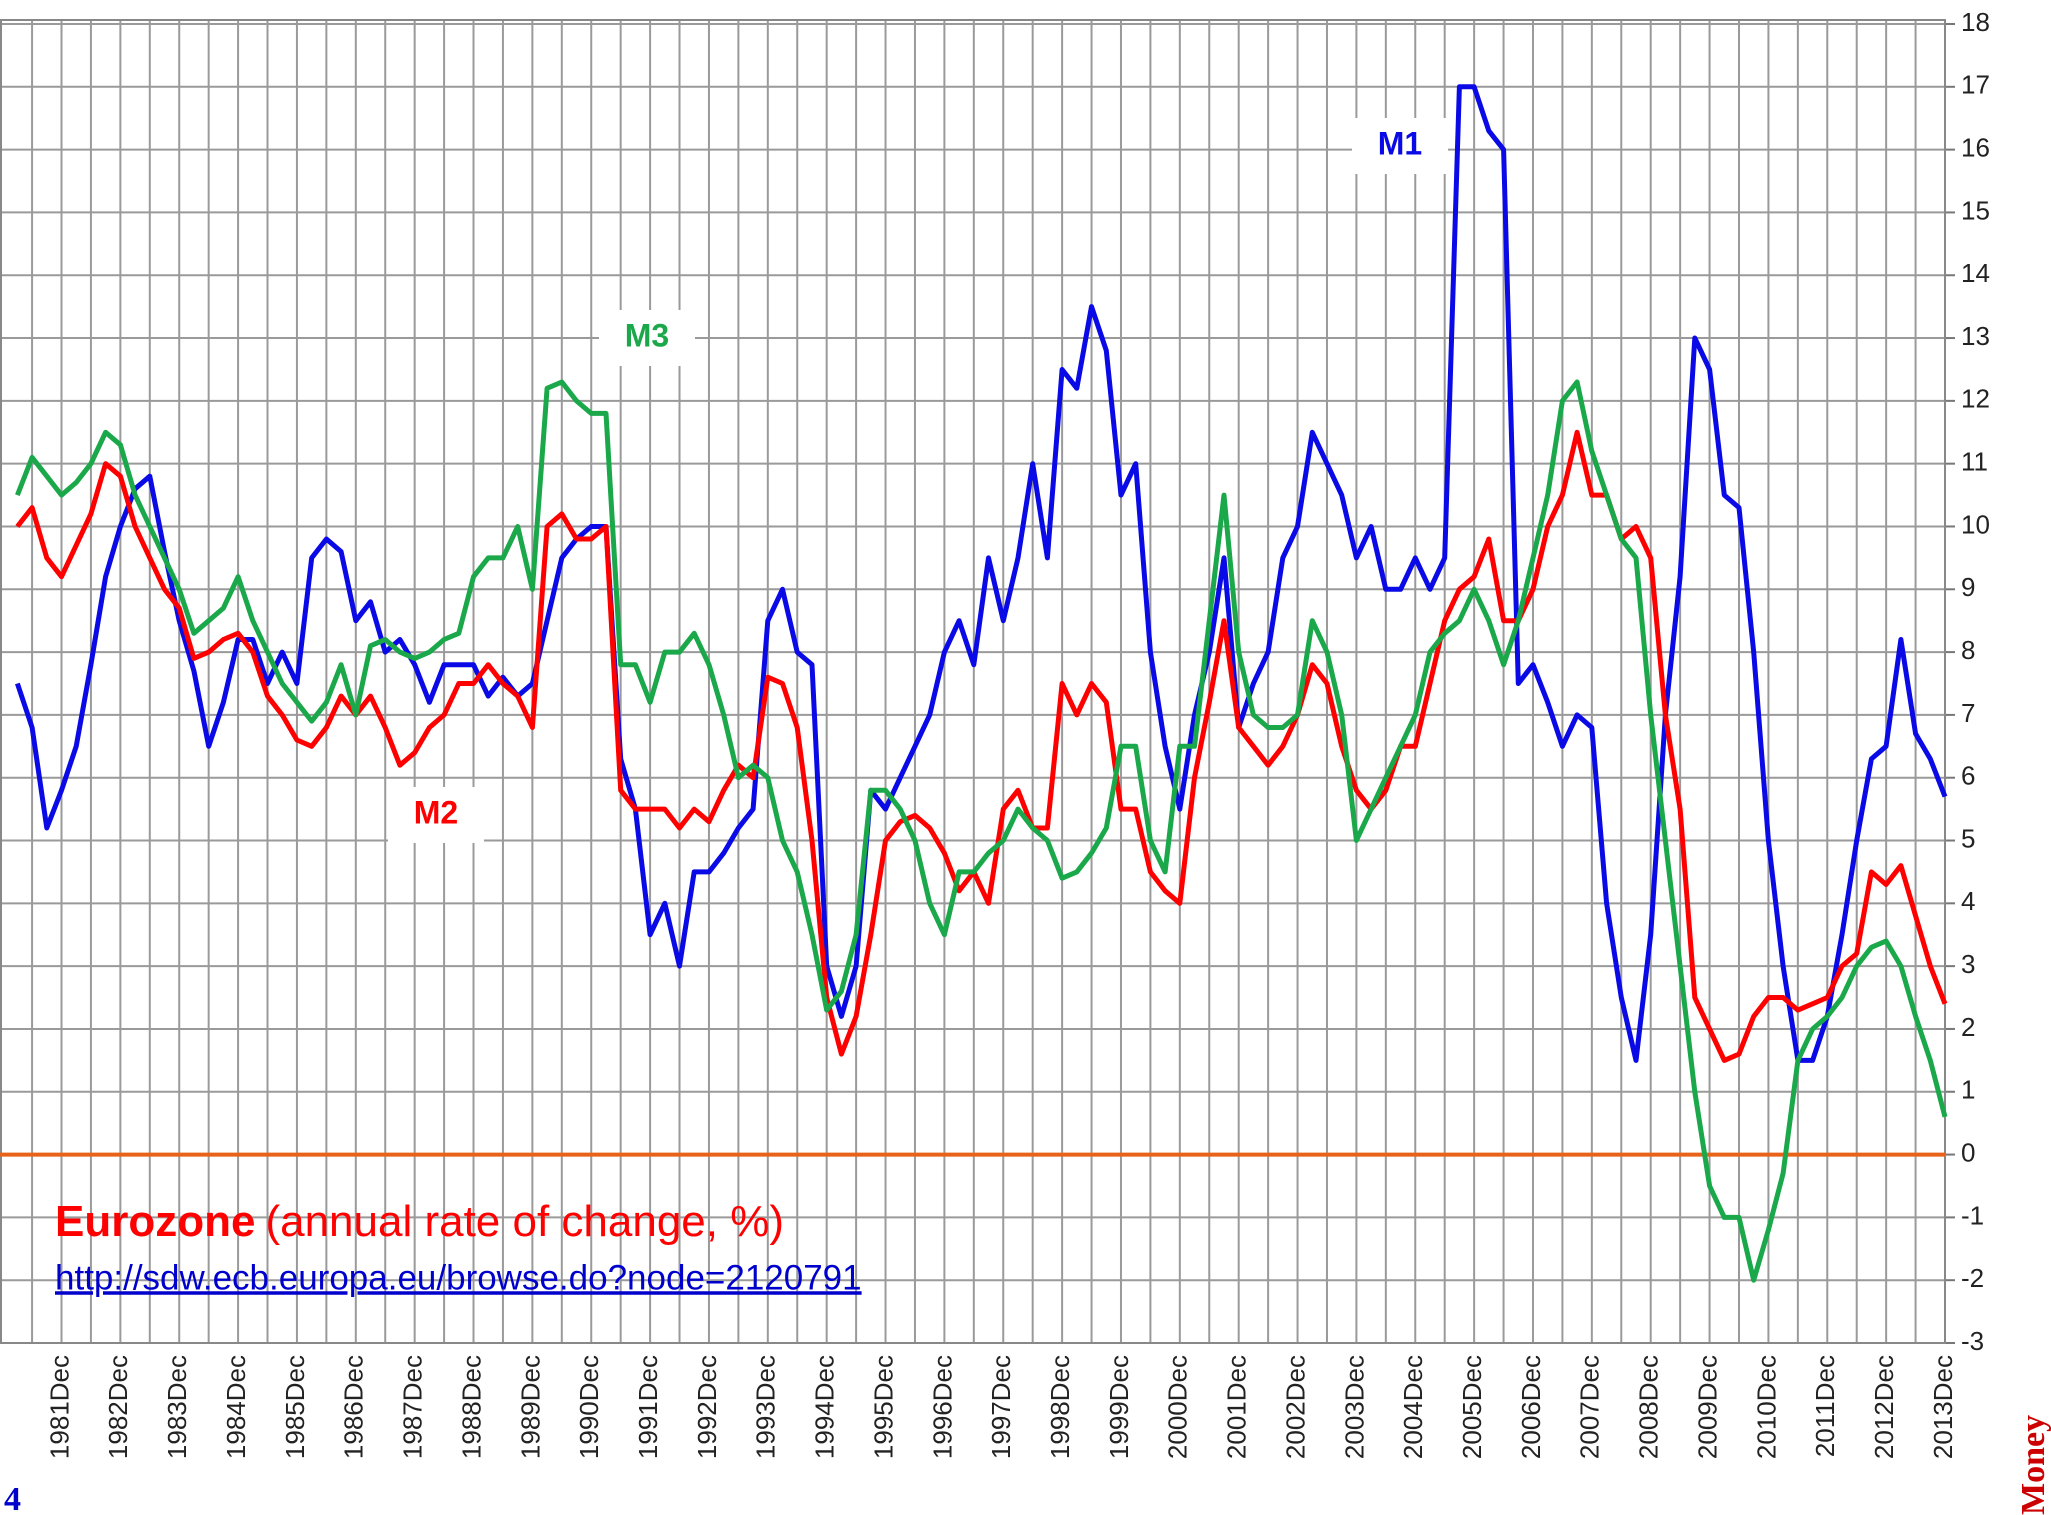  Describe the element at coordinates (1975, 273) in the screenshot. I see `y-tick-label: 14` at that location.